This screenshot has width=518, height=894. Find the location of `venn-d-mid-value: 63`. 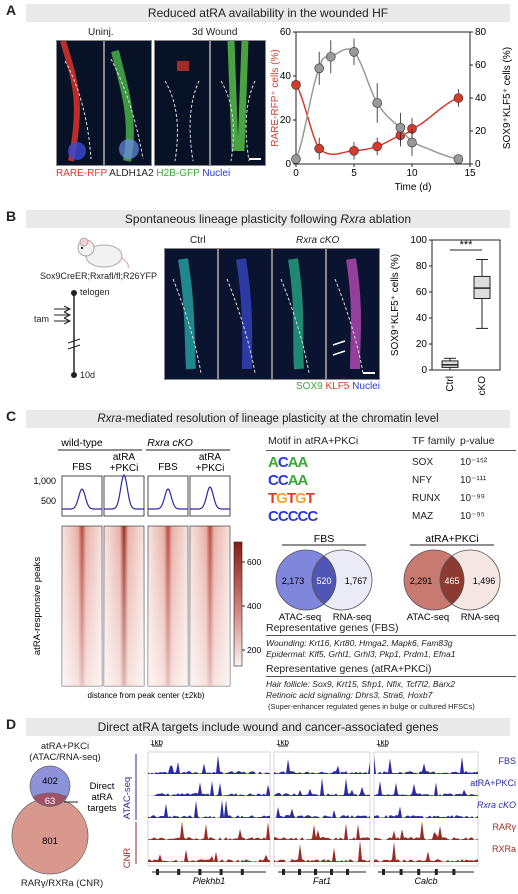

venn-d-mid-value: 63 is located at coordinates (50, 801).